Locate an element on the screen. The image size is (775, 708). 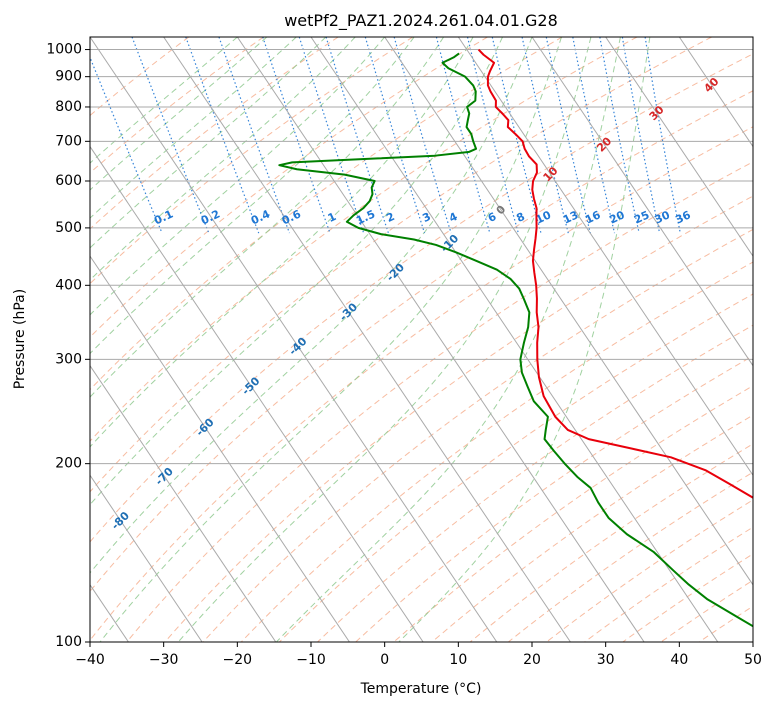
y-tick-label: 400 is located at coordinates (68, 285).